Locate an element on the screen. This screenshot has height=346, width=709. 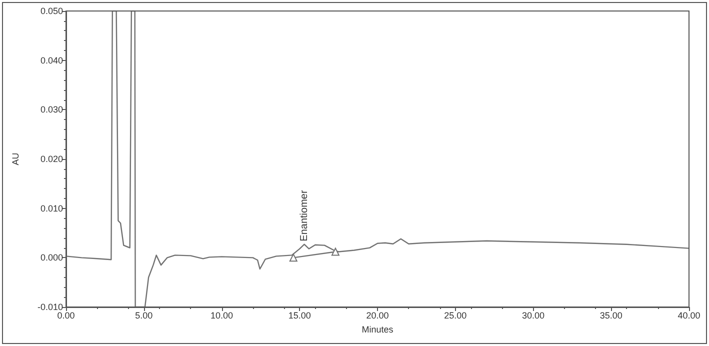
x-tick-label: 0.00 is located at coordinates (66, 315).